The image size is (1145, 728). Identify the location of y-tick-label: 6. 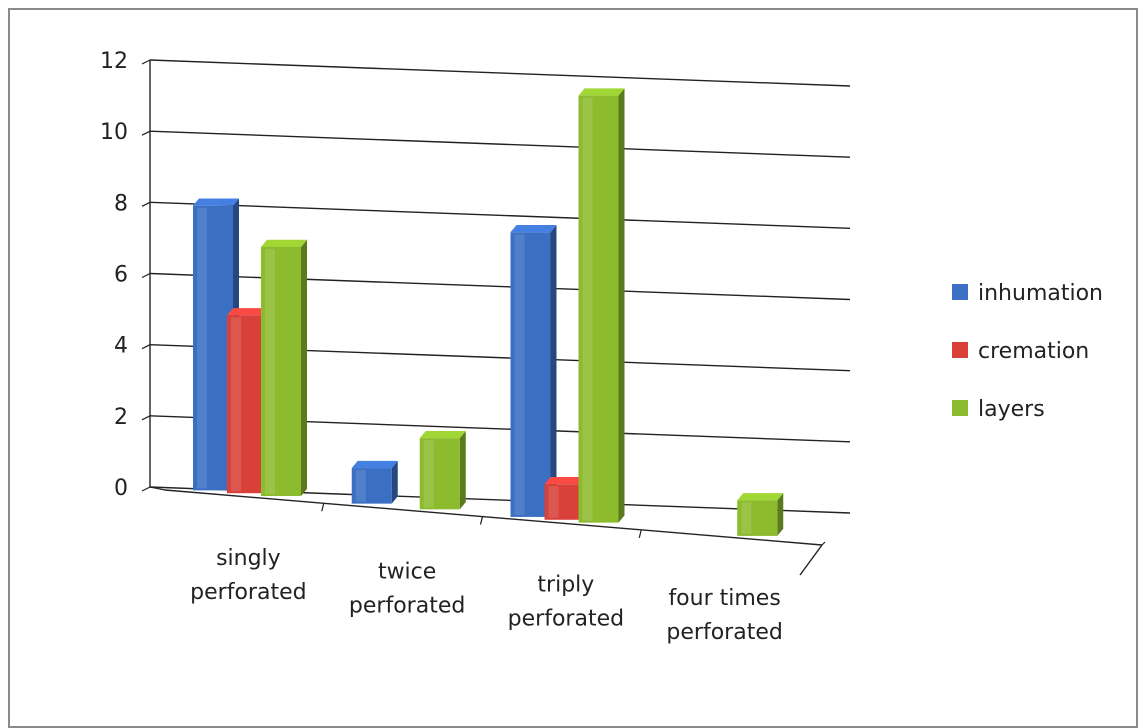
(121, 275).